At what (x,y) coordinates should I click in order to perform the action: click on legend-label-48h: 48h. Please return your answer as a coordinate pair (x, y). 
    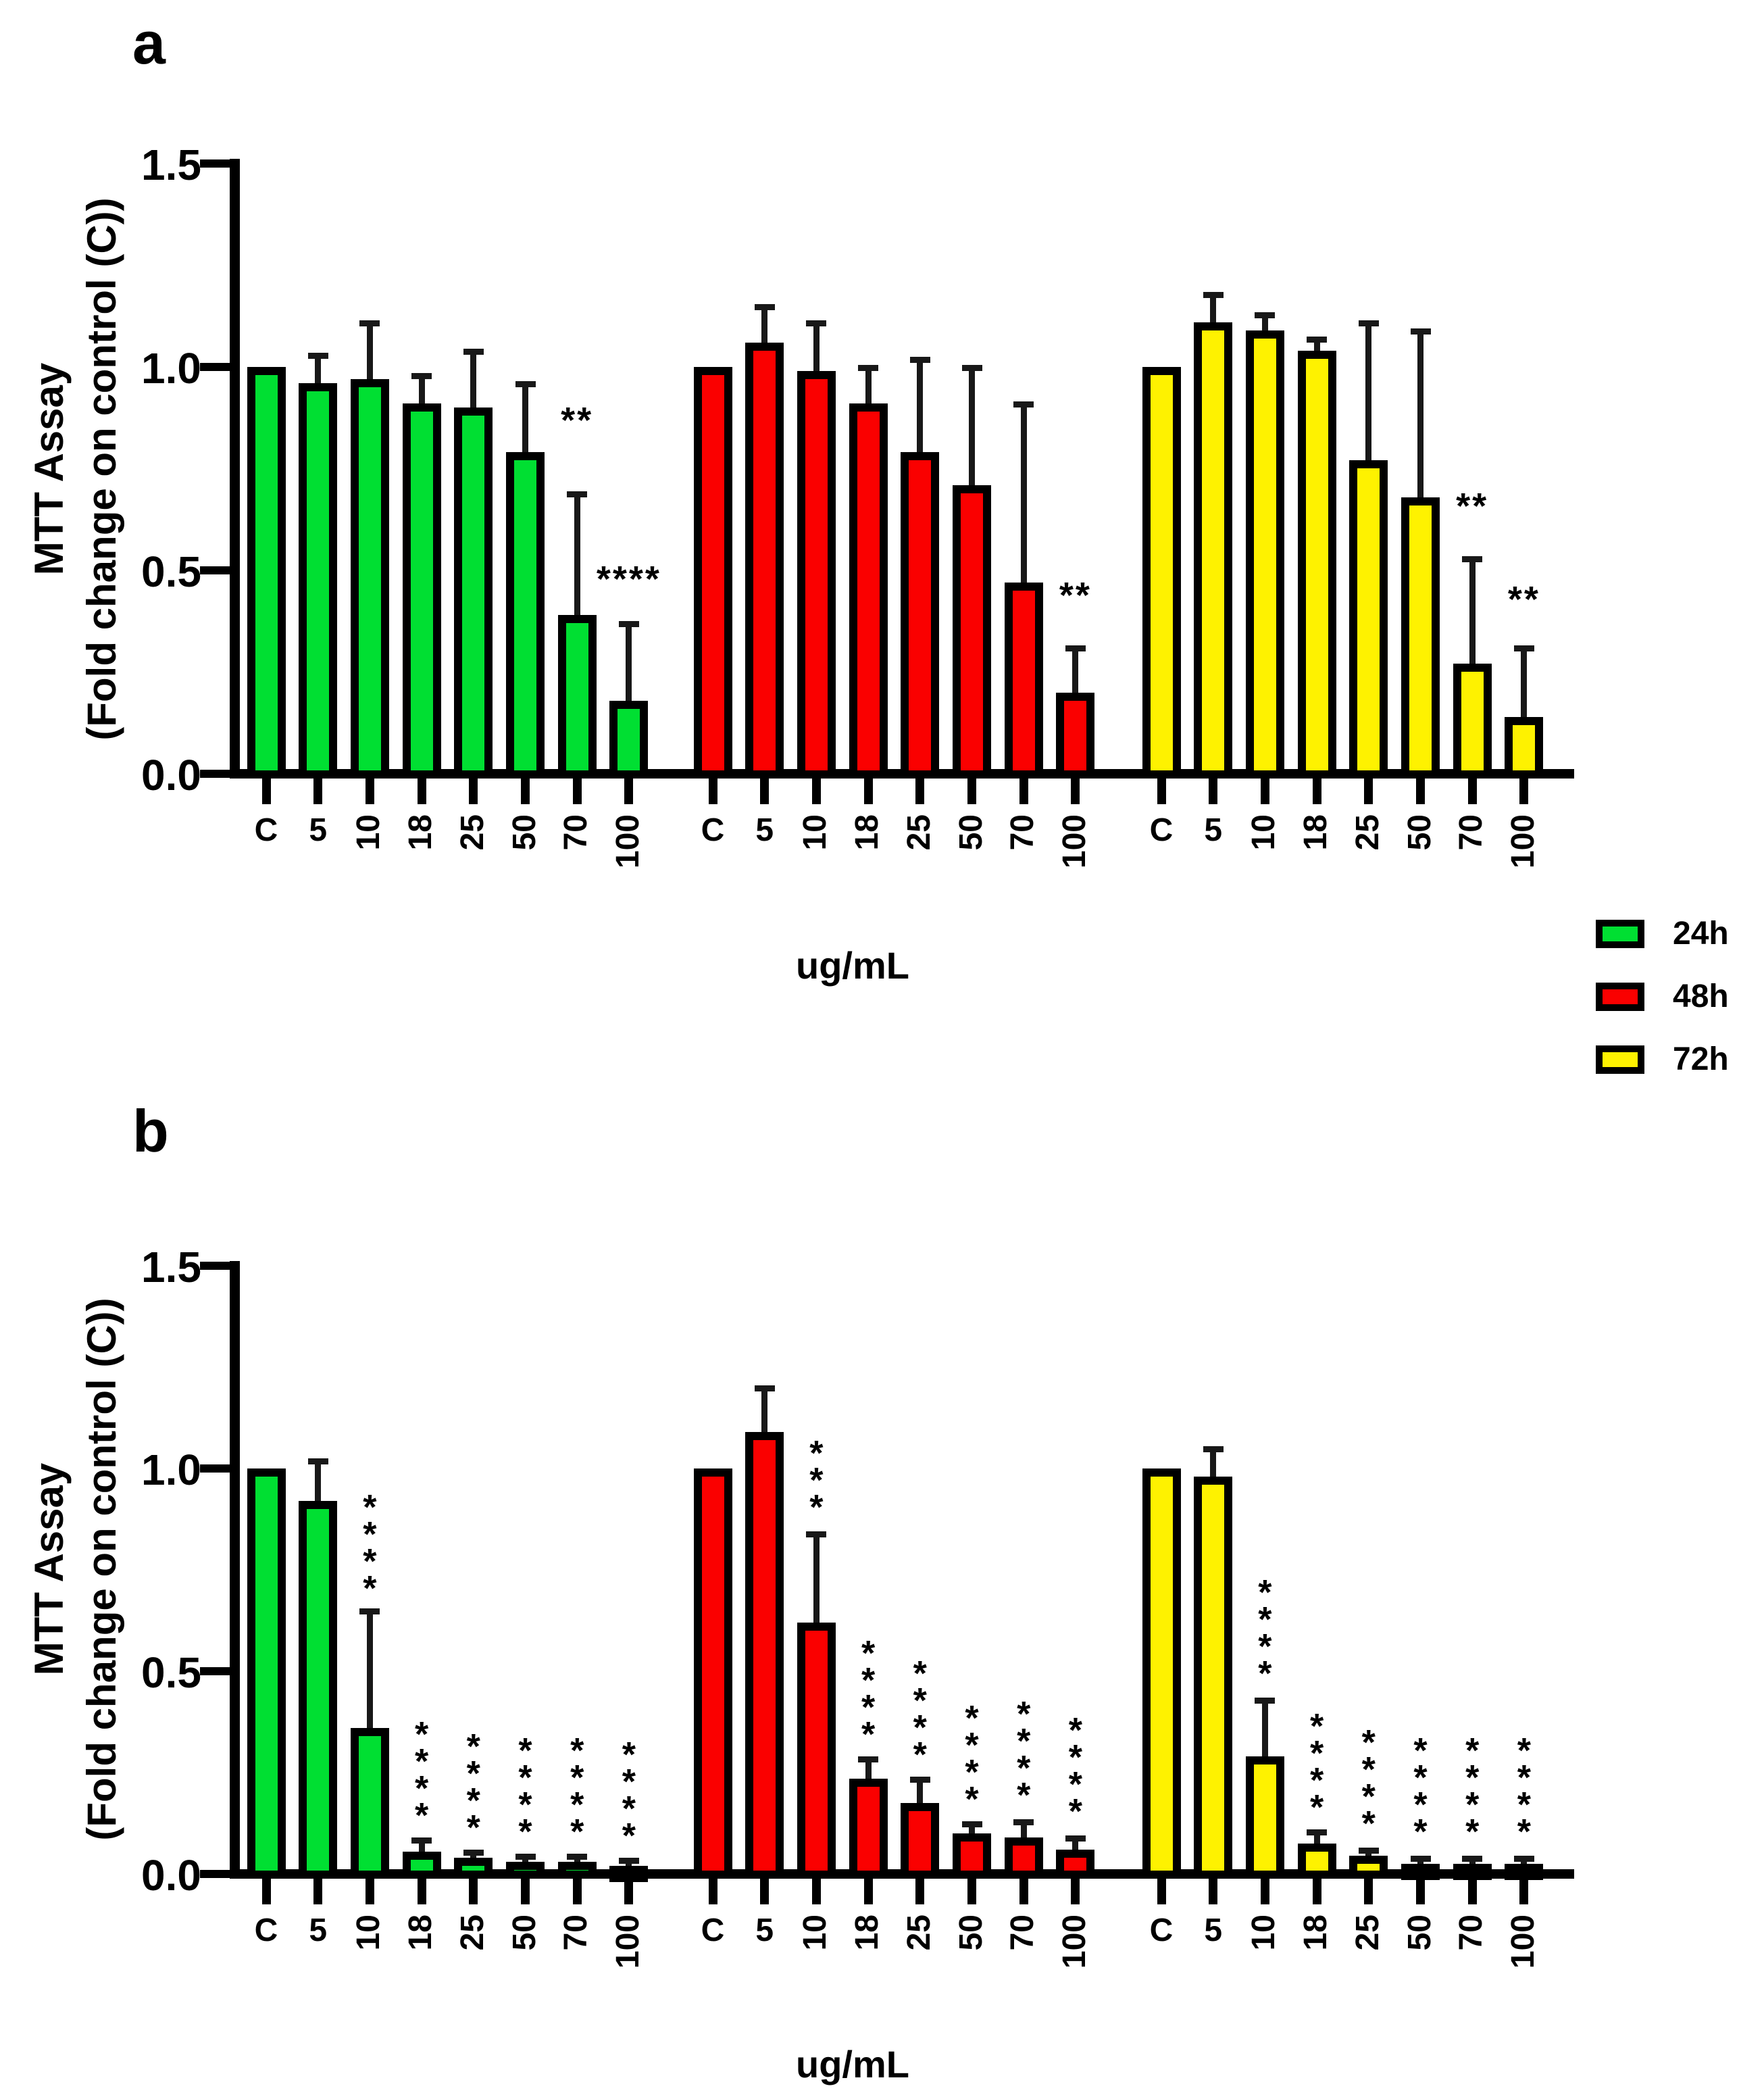
    Looking at the image, I should click on (1701, 997).